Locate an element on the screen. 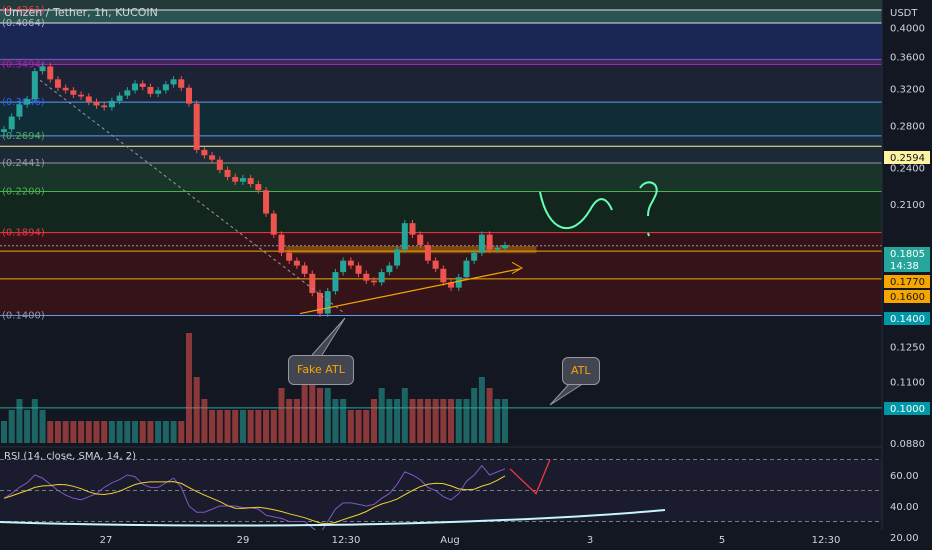  price-tick-5: 0.2100 is located at coordinates (907, 205).